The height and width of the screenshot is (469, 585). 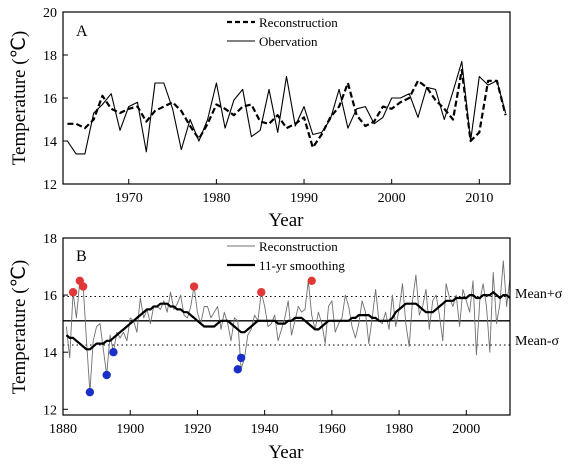 I want to click on panel-b-label: B, so click(x=81, y=256).